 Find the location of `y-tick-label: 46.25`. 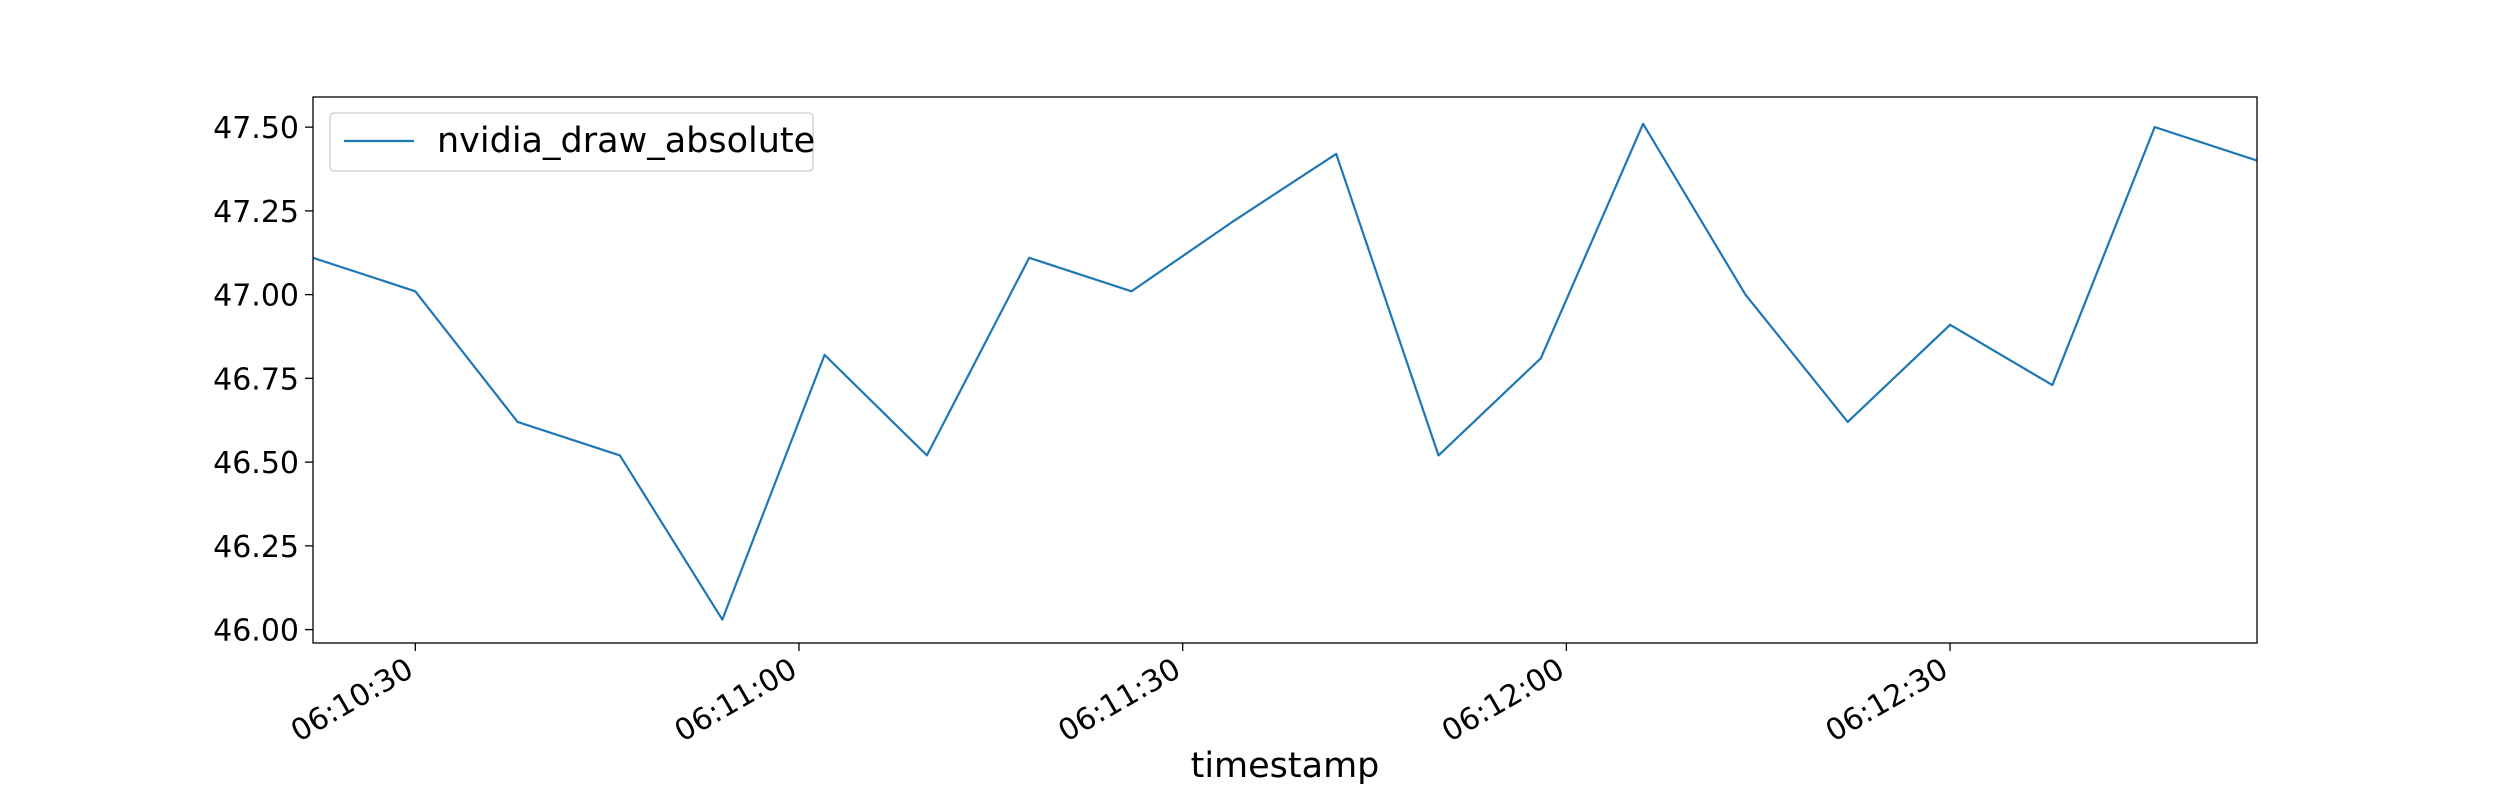

y-tick-label: 46.25 is located at coordinates (256, 547).